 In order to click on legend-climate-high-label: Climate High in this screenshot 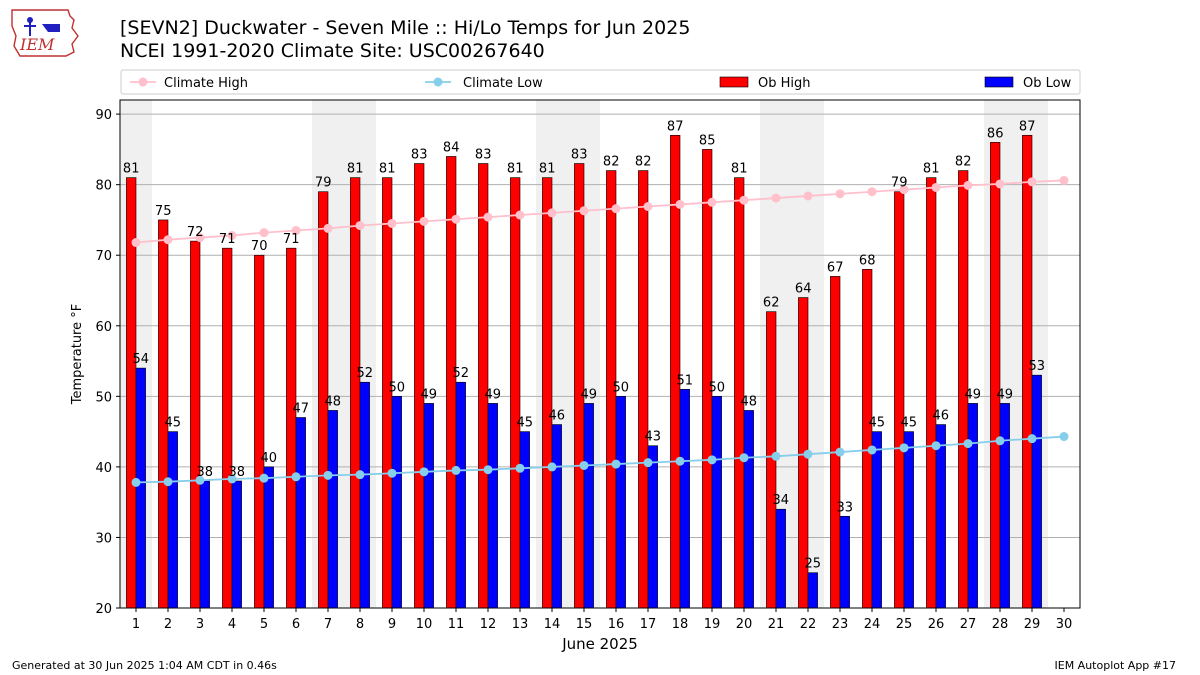, I will do `click(206, 83)`.